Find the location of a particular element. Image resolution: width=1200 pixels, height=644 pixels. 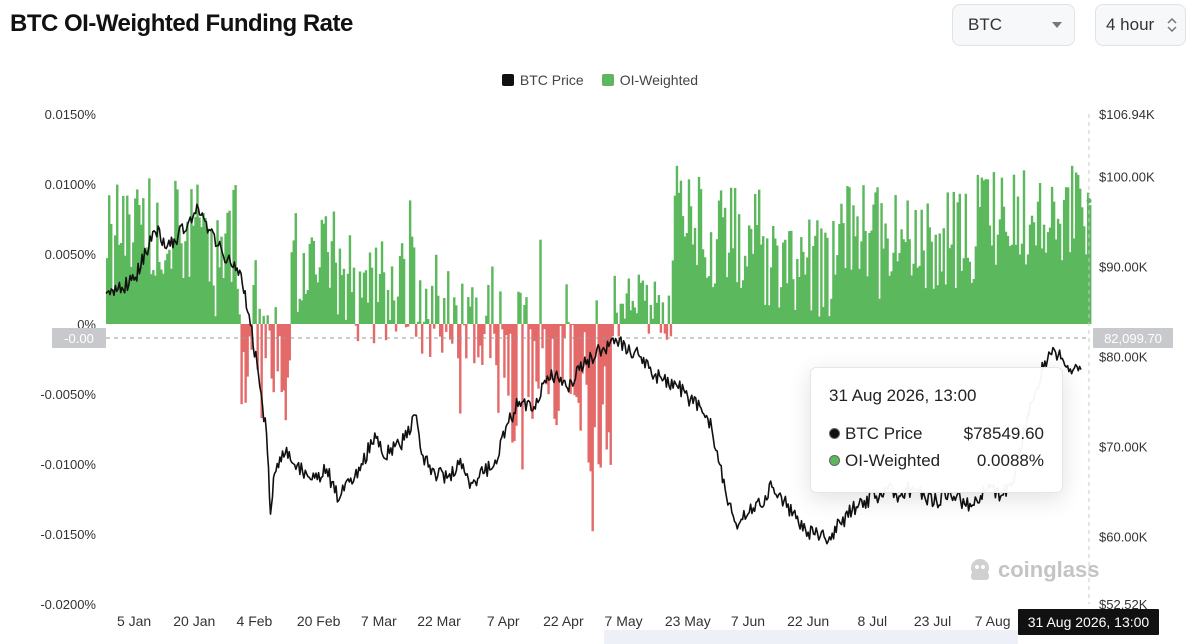

coin-select: BTC is located at coordinates (1013, 25).